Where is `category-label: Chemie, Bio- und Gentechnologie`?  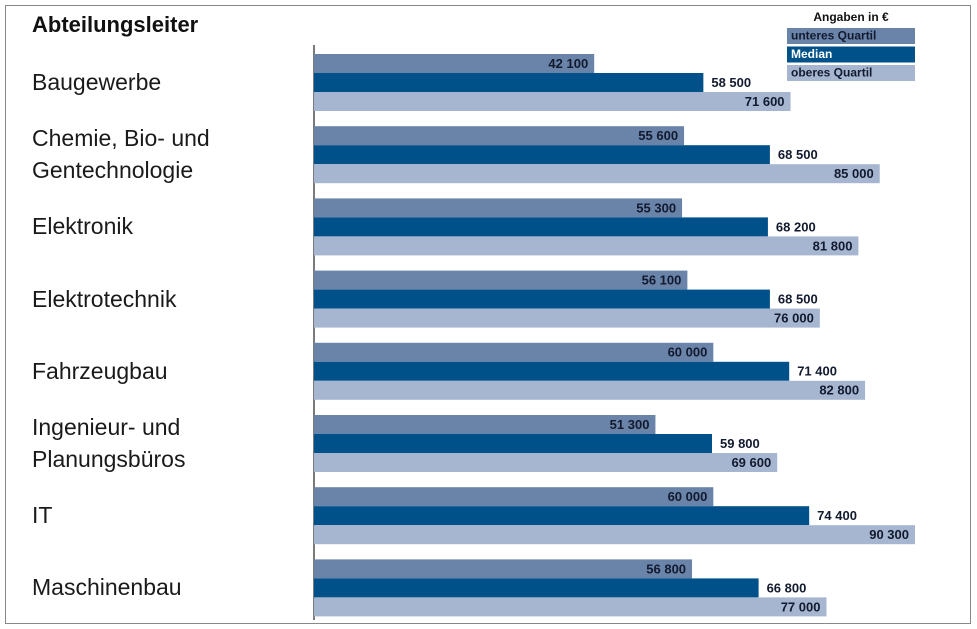 category-label: Chemie, Bio- und Gentechnologie is located at coordinates (121, 154).